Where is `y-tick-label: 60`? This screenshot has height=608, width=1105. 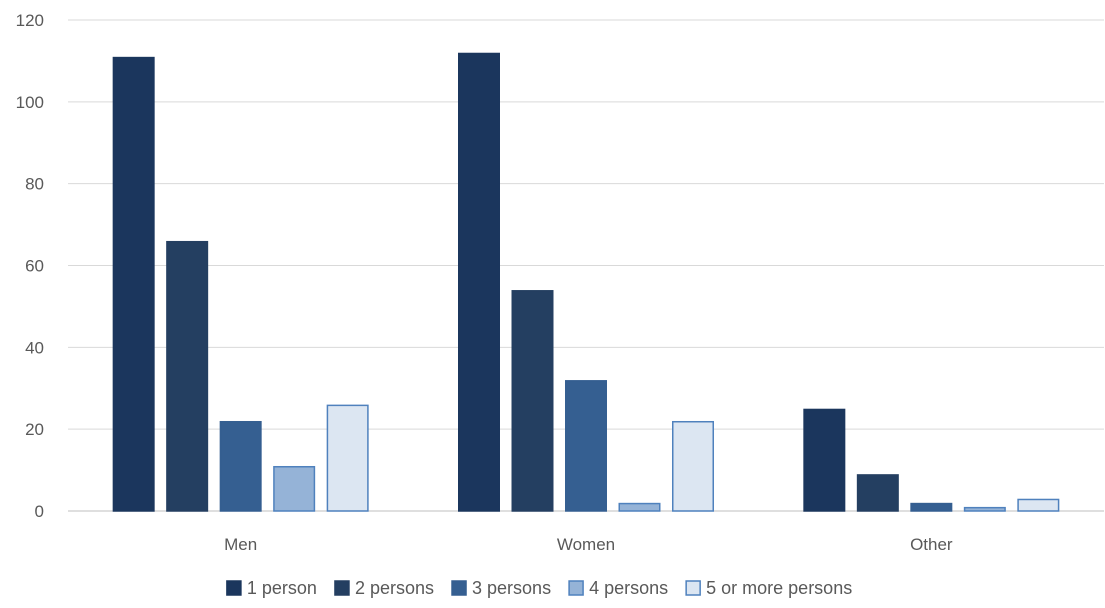 y-tick-label: 60 is located at coordinates (34, 266).